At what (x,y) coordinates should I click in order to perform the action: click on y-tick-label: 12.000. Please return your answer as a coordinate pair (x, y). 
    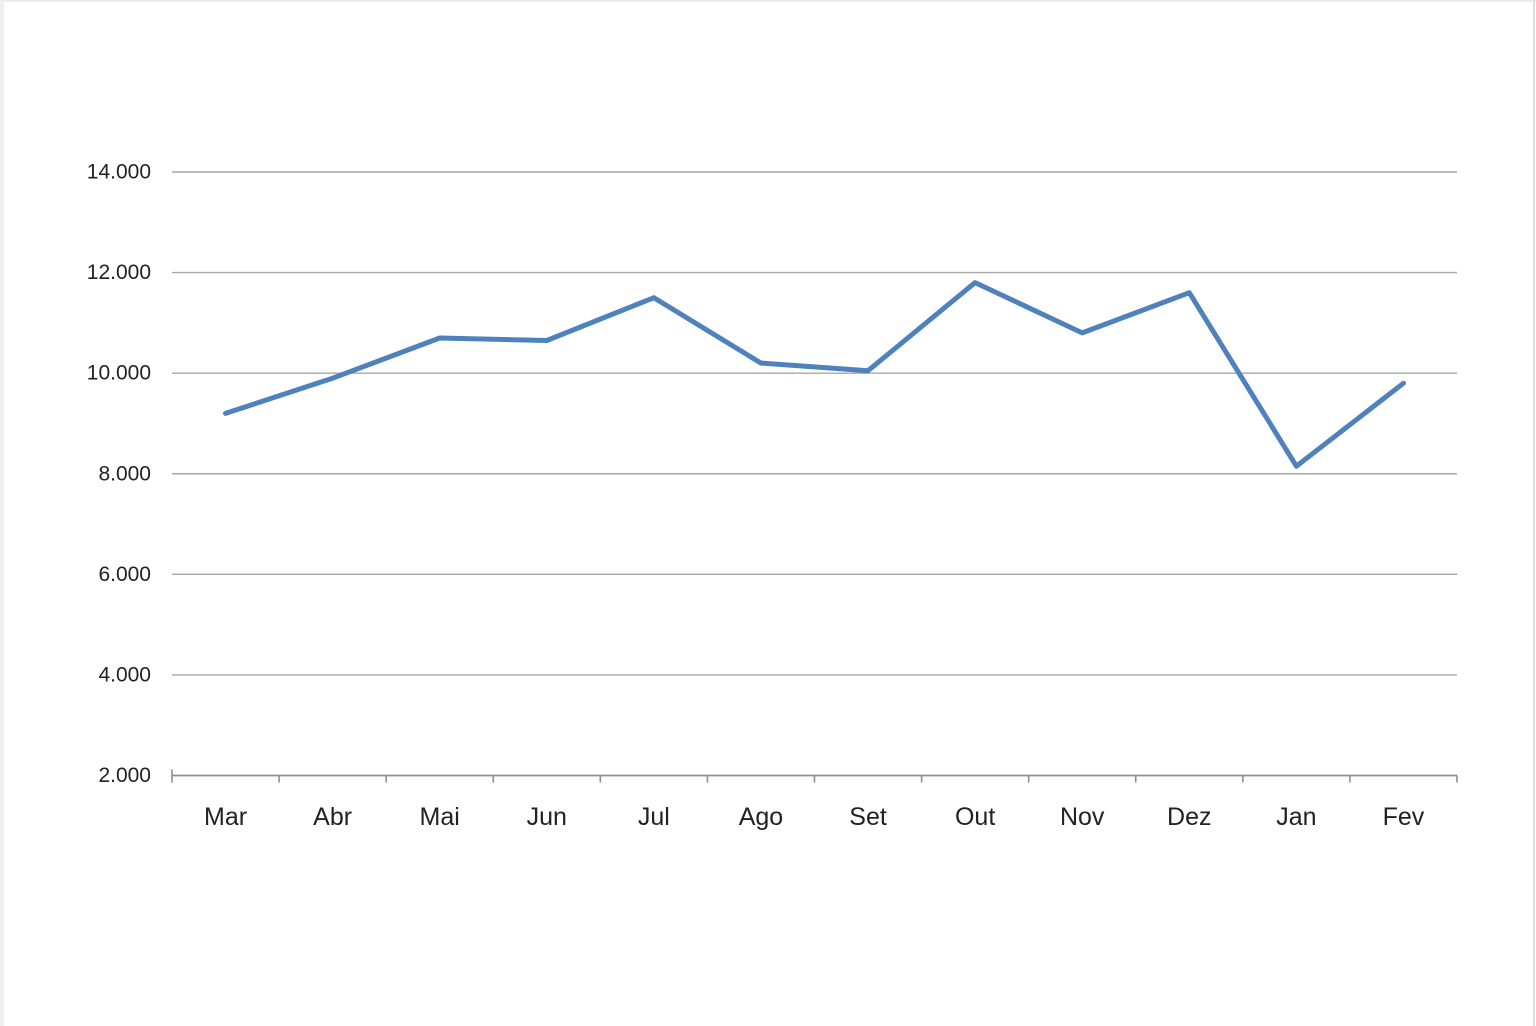
    Looking at the image, I should click on (119, 272).